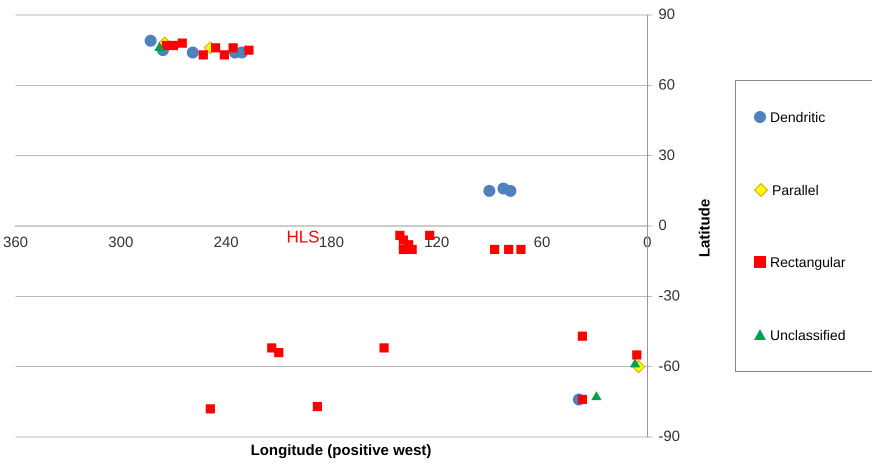 The height and width of the screenshot is (464, 872). Describe the element at coordinates (331, 243) in the screenshot. I see `x-tick-label: 180` at that location.